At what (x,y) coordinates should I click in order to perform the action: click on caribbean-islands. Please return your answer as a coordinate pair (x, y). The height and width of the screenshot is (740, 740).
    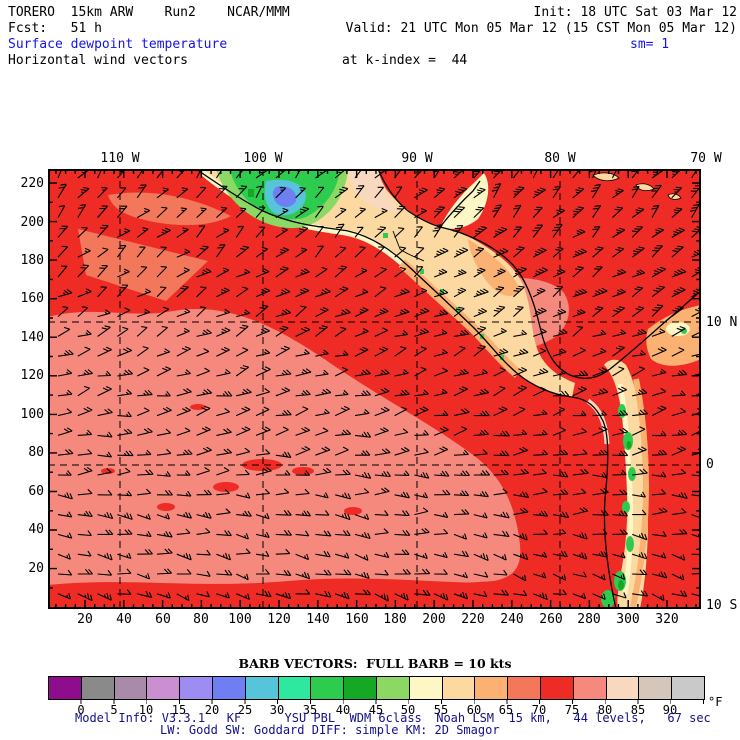
    Looking at the image, I should click on (637, 186).